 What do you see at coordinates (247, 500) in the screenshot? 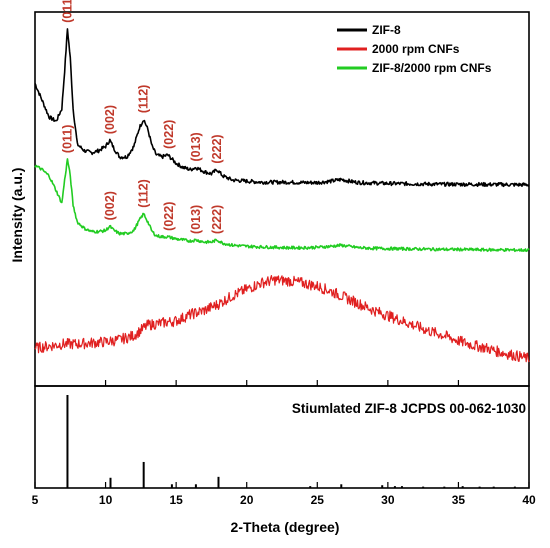
I see `x-tick-label: 20` at bounding box center [247, 500].